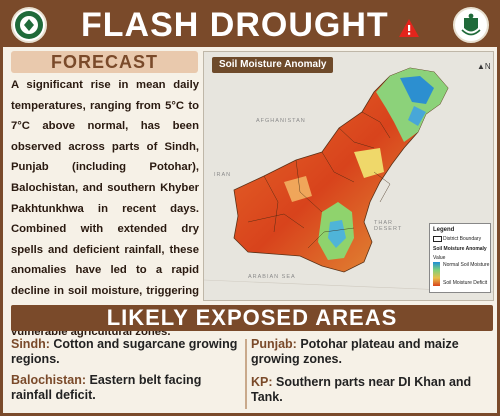  I want to click on region-name: Sindh:, so click(30, 344).